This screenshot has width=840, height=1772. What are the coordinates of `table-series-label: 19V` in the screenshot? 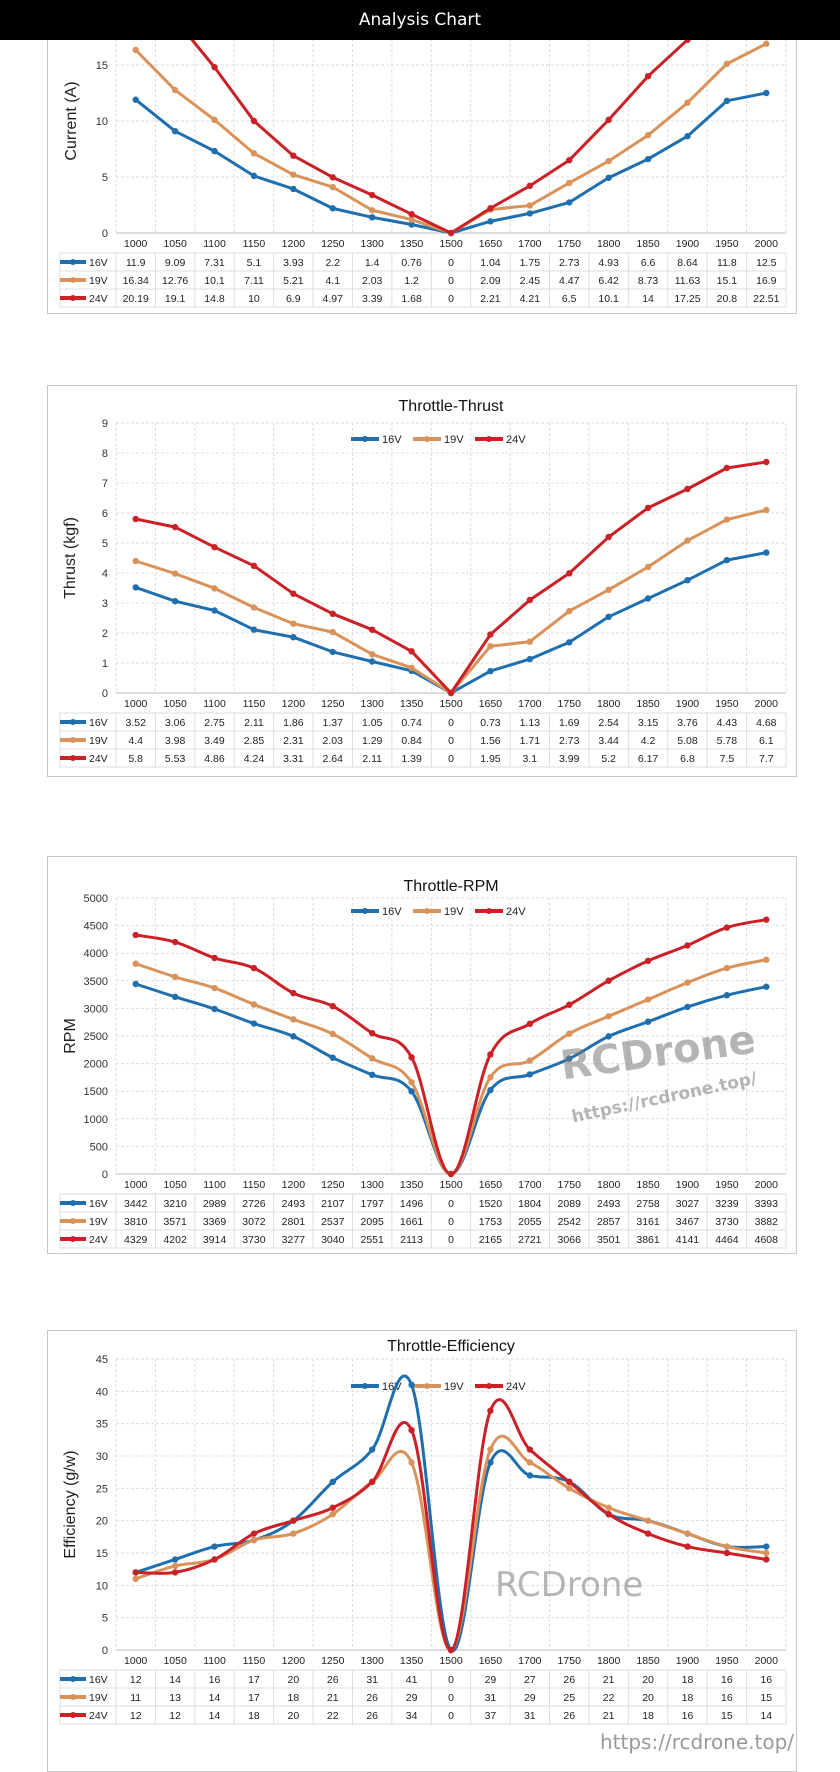 It's located at (98, 741).